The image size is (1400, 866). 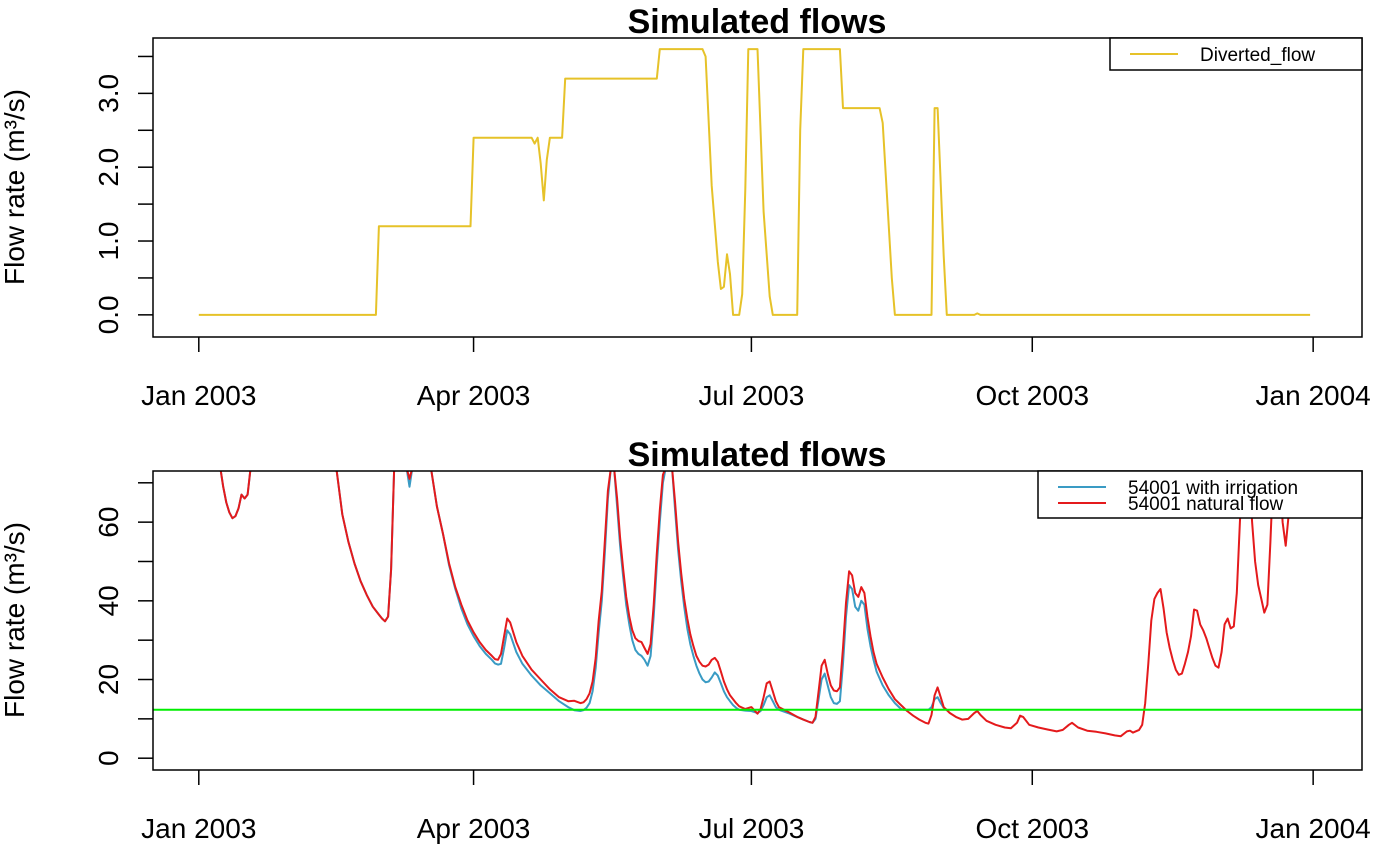 What do you see at coordinates (108, 679) in the screenshot?
I see `y-tick-label: 20` at bounding box center [108, 679].